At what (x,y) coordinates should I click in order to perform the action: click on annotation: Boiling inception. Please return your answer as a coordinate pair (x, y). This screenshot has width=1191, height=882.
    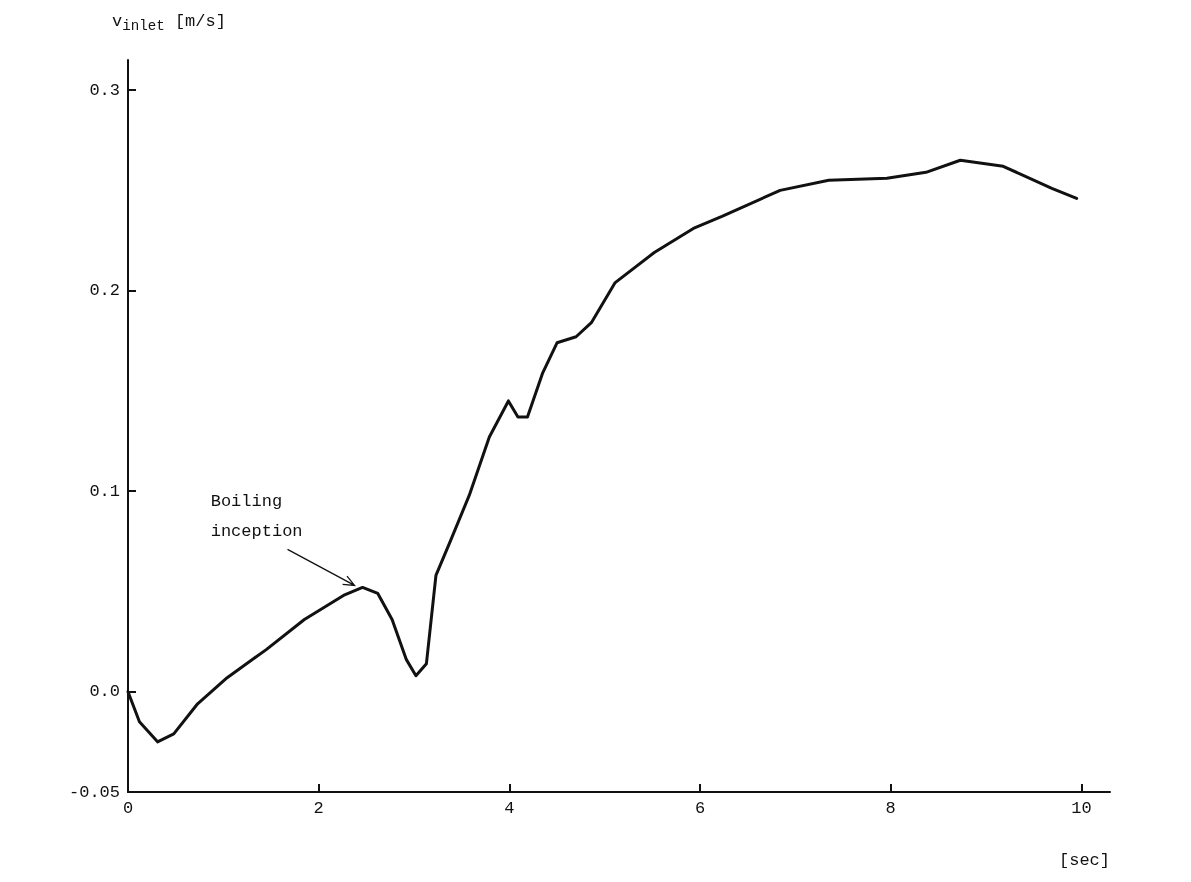
    Looking at the image, I should click on (256, 517).